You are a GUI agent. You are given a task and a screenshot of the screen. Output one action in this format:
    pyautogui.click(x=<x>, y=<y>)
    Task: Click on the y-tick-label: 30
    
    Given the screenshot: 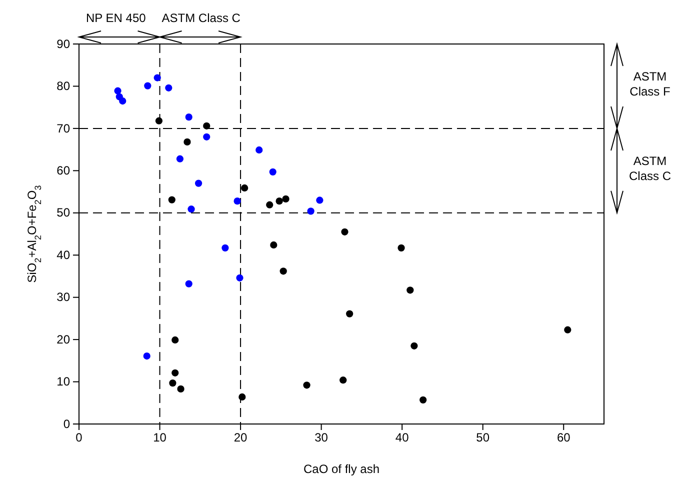 What is the action you would take?
    pyautogui.click(x=63, y=297)
    